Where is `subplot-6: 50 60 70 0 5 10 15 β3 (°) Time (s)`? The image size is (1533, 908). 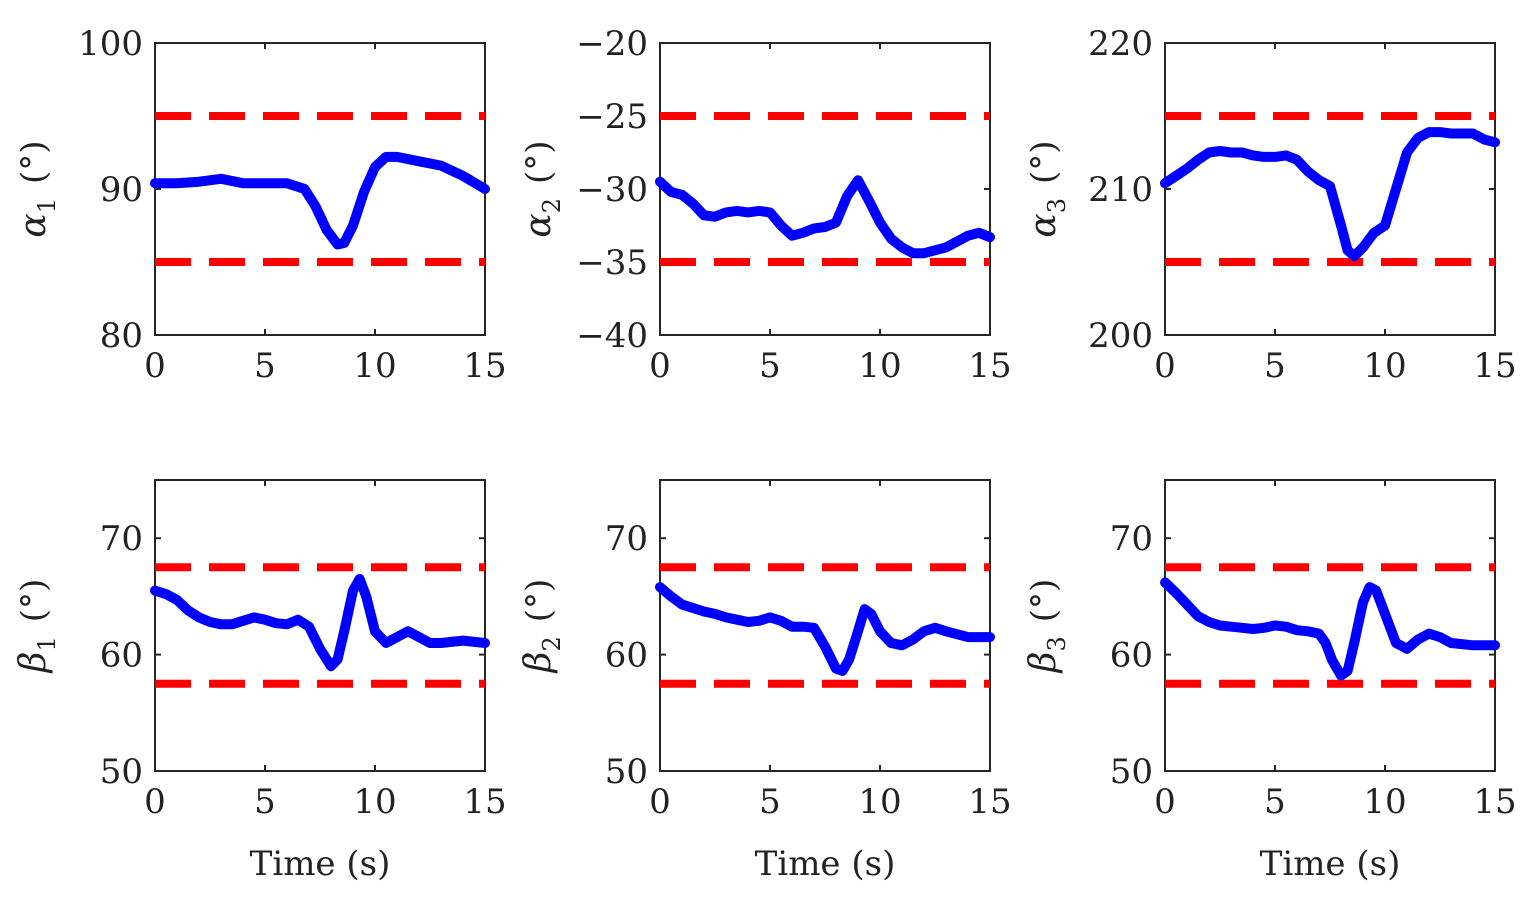 subplot-6: 50 60 70 0 5 10 15 β3 (°) Time (s) is located at coordinates (1270, 681).